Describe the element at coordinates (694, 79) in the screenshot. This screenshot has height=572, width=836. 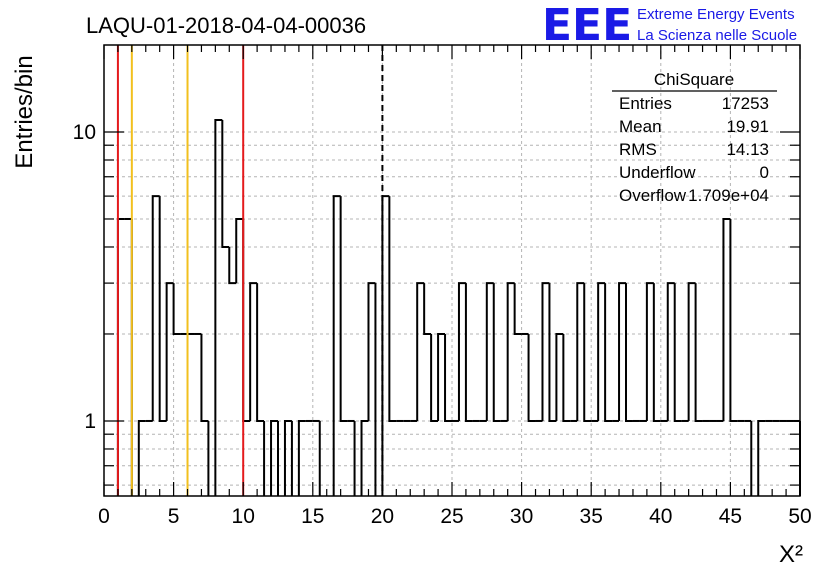
I see `stats-title: ChiSquare` at that location.